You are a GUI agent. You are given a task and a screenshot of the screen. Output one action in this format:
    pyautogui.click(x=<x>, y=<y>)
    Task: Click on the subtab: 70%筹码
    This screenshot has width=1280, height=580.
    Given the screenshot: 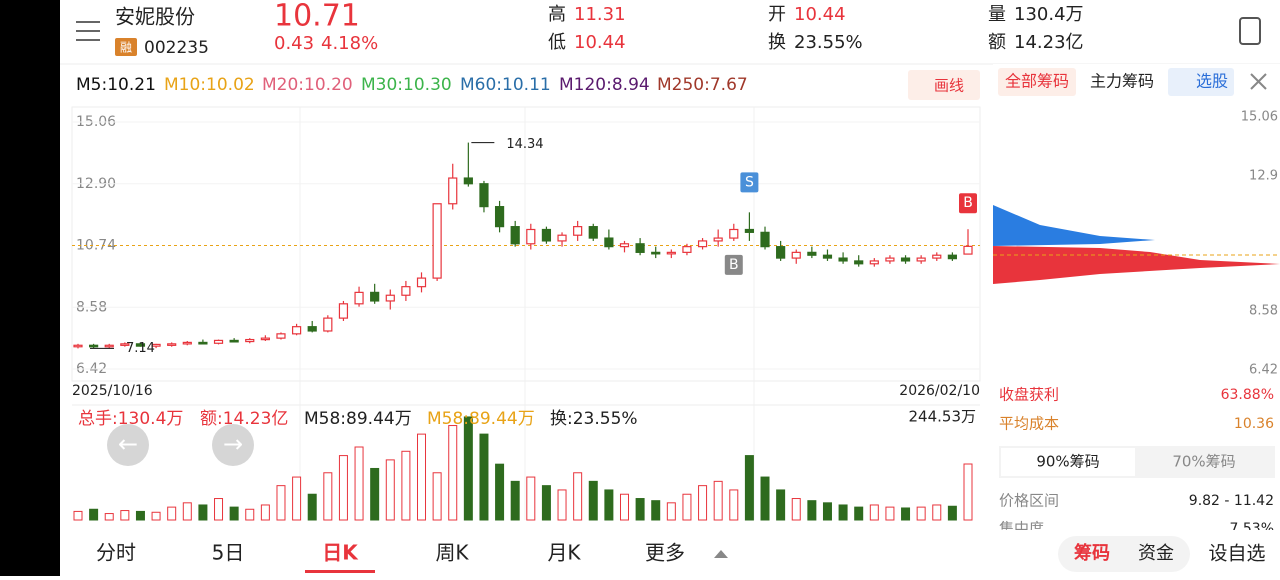 What is the action you would take?
    pyautogui.click(x=1203, y=462)
    